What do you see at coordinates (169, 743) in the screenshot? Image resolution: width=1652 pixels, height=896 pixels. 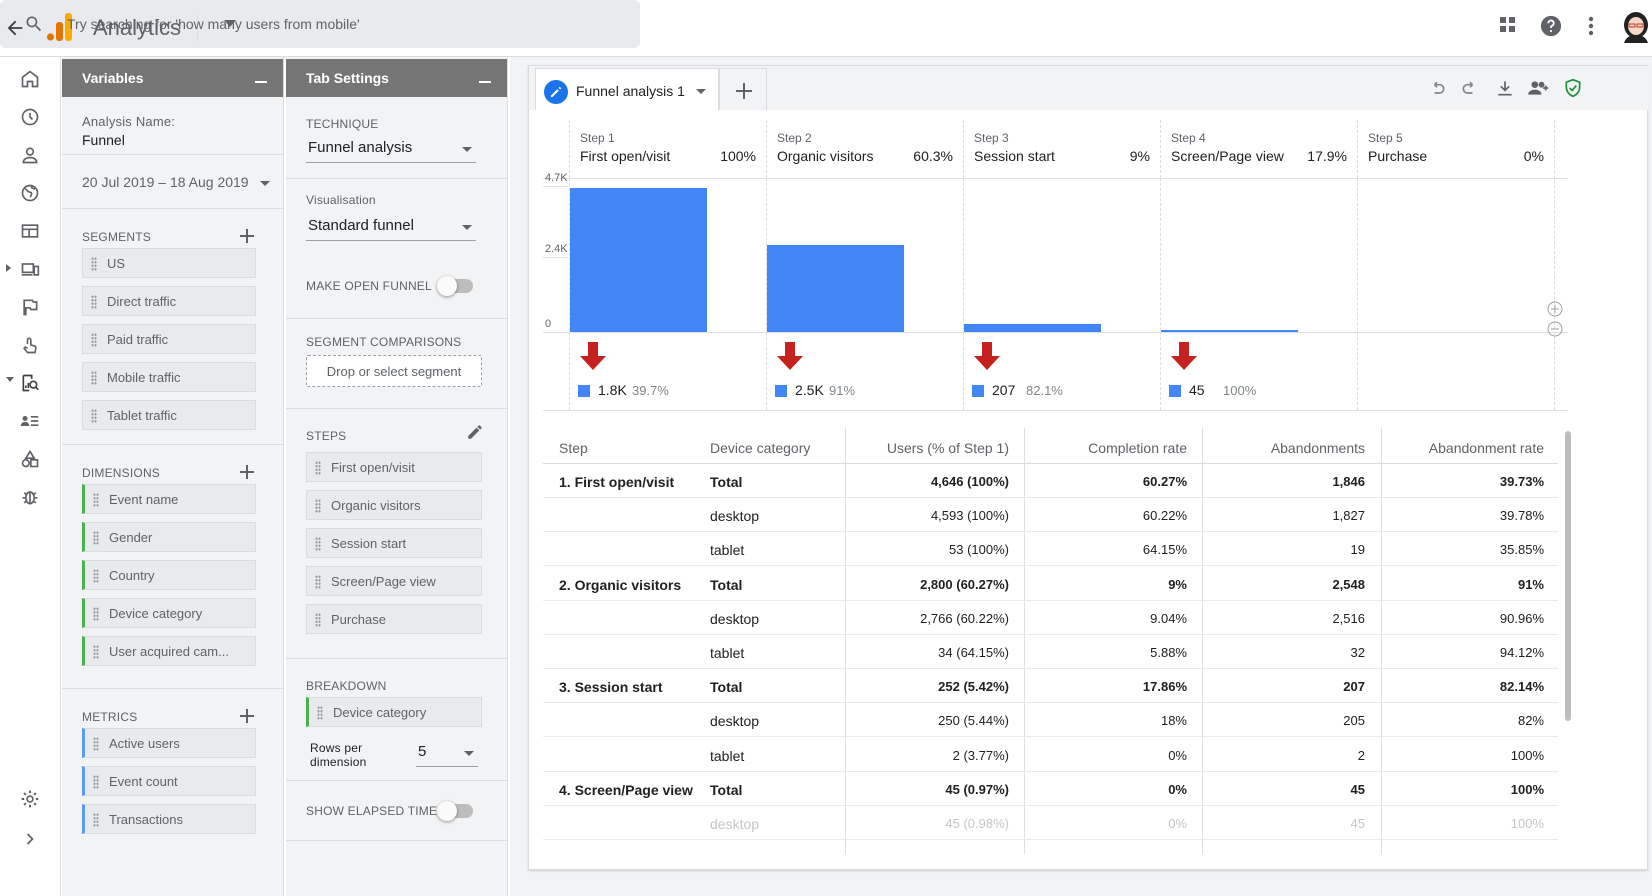 I see `metric-chip: Active users` at bounding box center [169, 743].